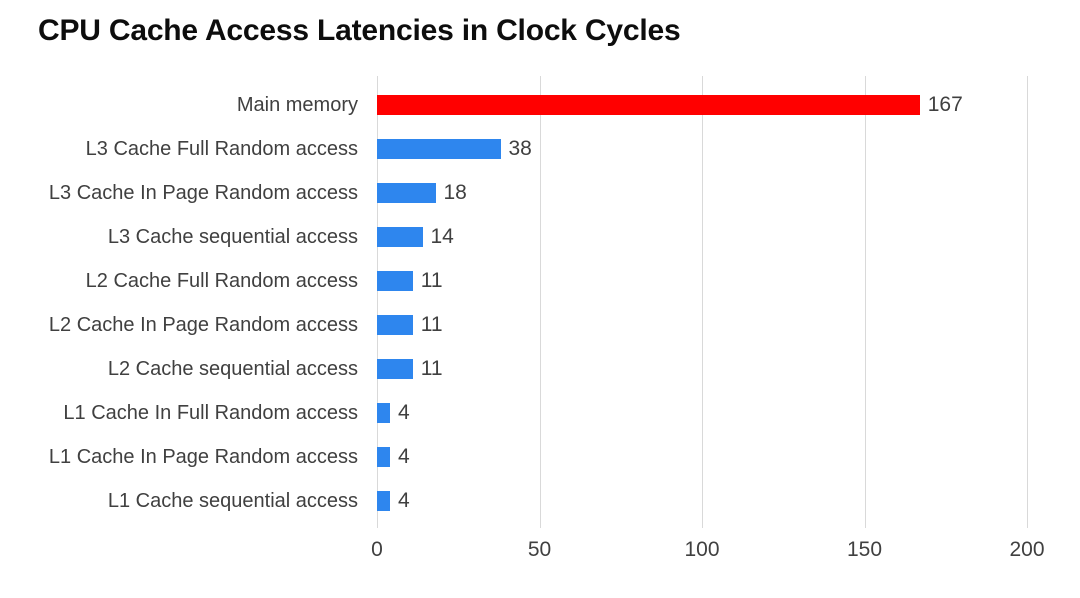 Image resolution: width=1080 pixels, height=598 pixels. Describe the element at coordinates (539, 549) in the screenshot. I see `x-tick-label: 50` at that location.